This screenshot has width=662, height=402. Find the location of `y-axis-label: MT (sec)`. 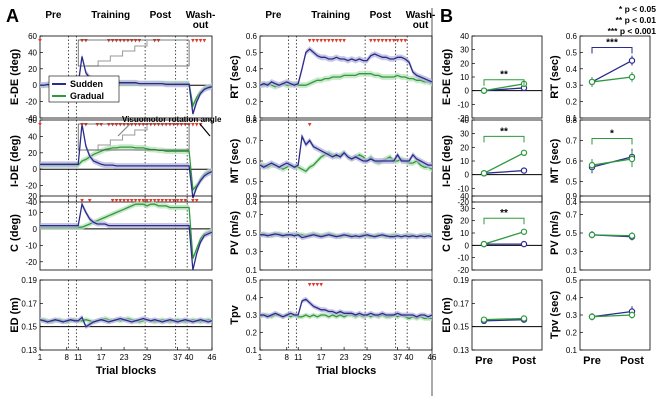

y-axis-label: MT (sec) is located at coordinates (555, 160).